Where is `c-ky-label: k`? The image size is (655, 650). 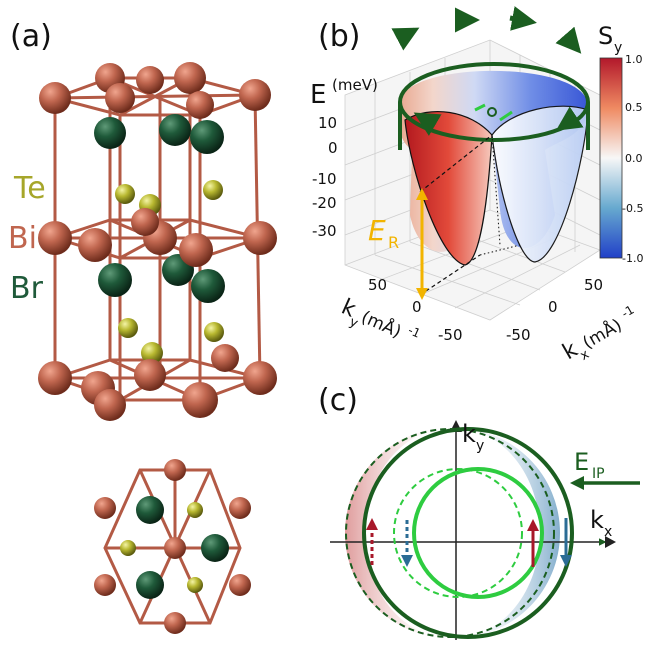 c-ky-label: k is located at coordinates (469, 434).